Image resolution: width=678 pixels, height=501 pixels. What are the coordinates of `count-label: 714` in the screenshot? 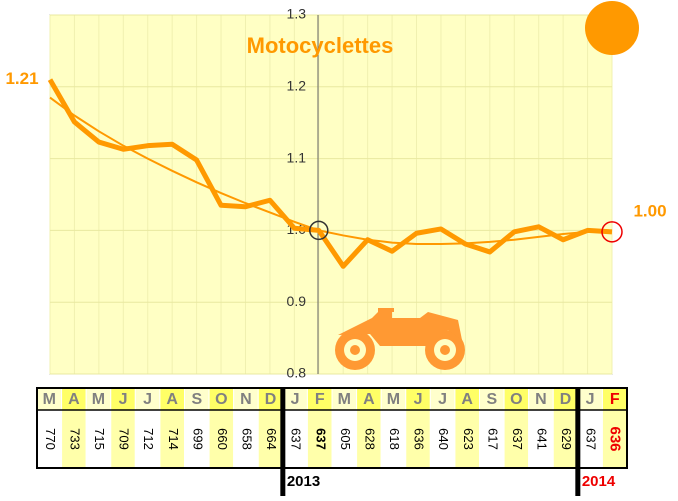 It's located at (173, 439).